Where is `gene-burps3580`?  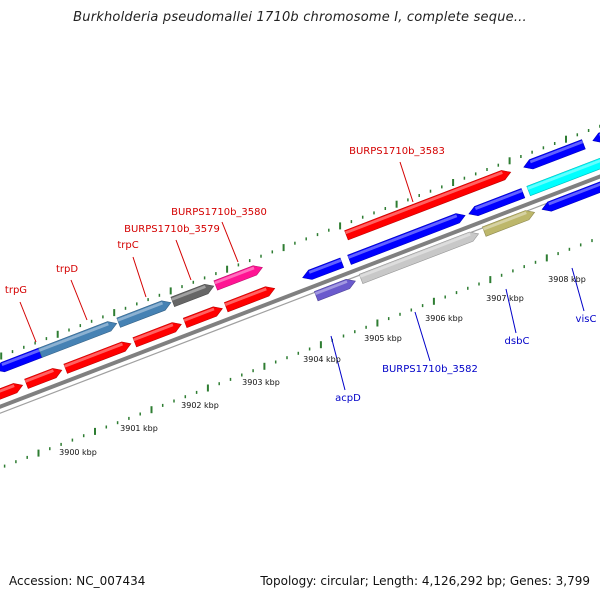
gene-burps3580 is located at coordinates (238, 278).